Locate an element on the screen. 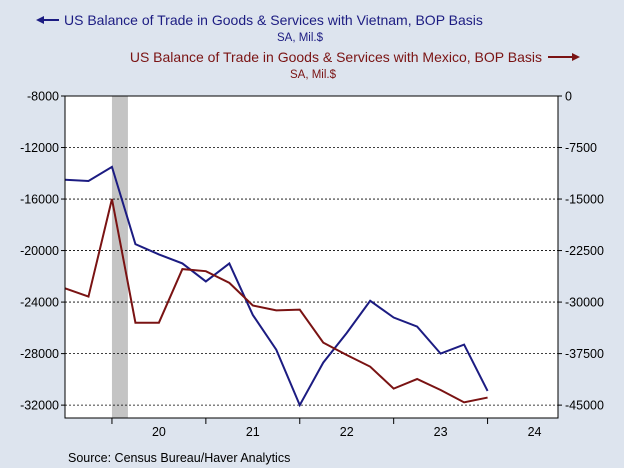  legend-unit-mexico: SA, Mil.$ is located at coordinates (313, 75).